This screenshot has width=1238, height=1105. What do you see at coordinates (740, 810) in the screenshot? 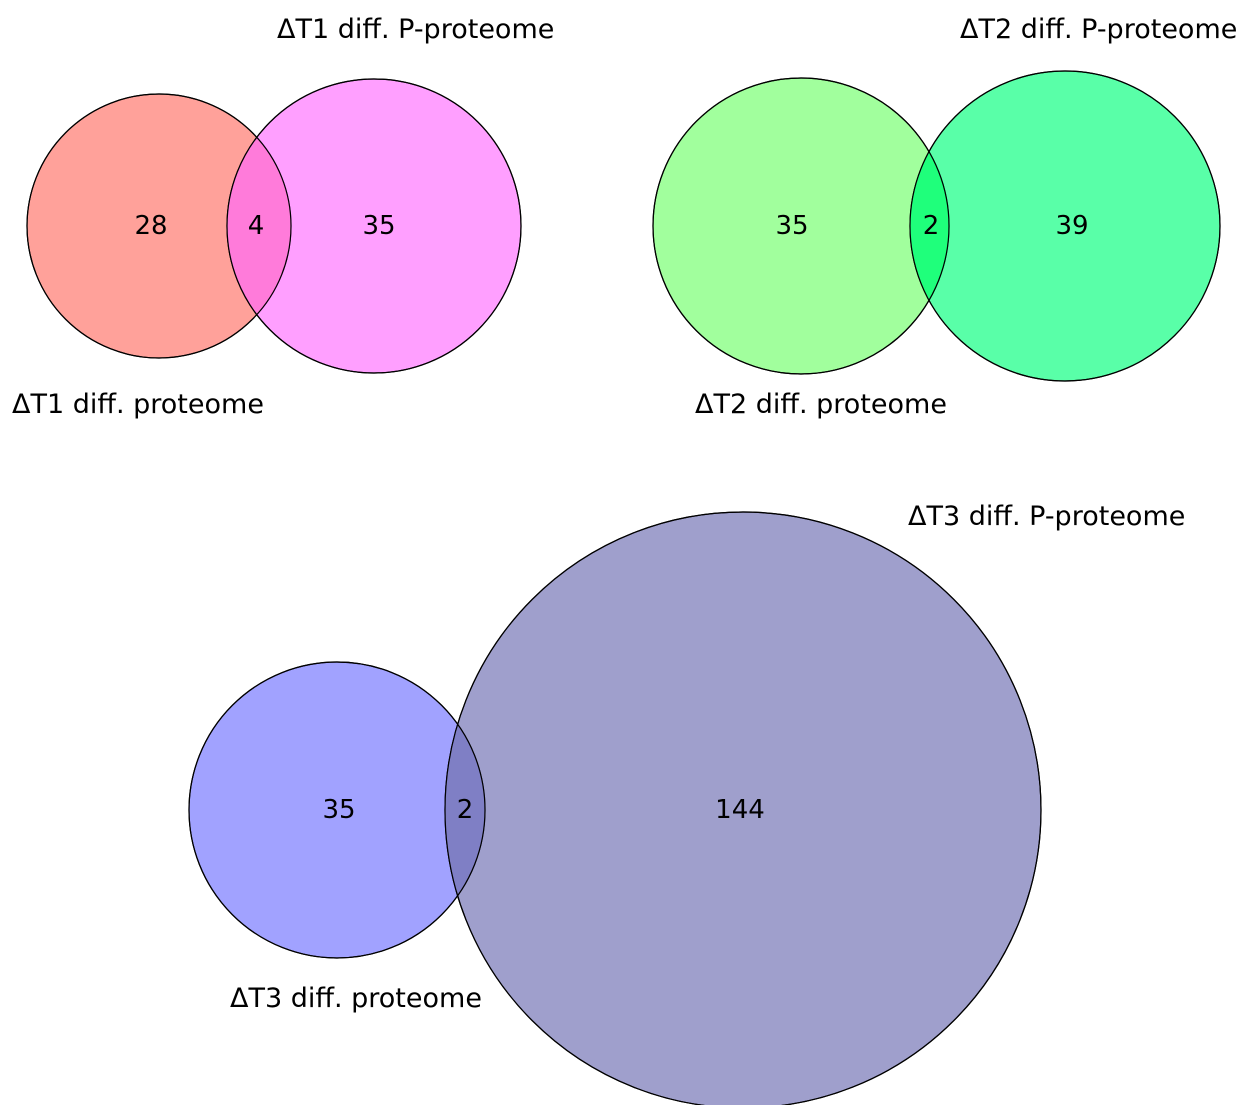
I see `t3-right-count: 144` at bounding box center [740, 810].